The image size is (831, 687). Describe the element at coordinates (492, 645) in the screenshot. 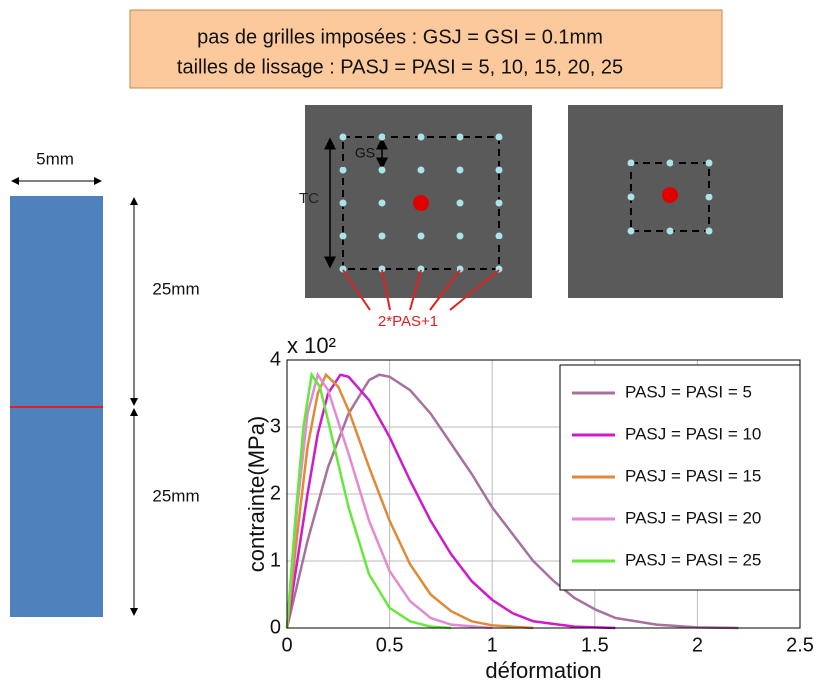

I see `x-tick-label: 1` at that location.